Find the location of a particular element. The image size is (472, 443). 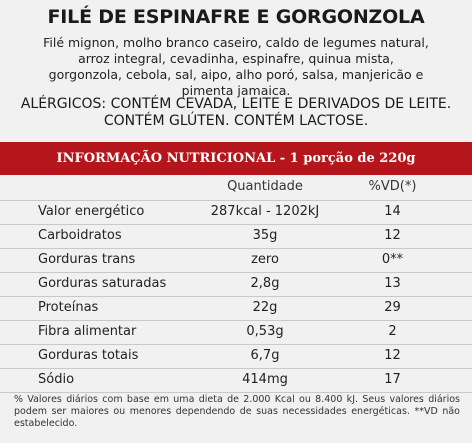

table-row: Carboidratos 35g 12 is located at coordinates (236, 236).